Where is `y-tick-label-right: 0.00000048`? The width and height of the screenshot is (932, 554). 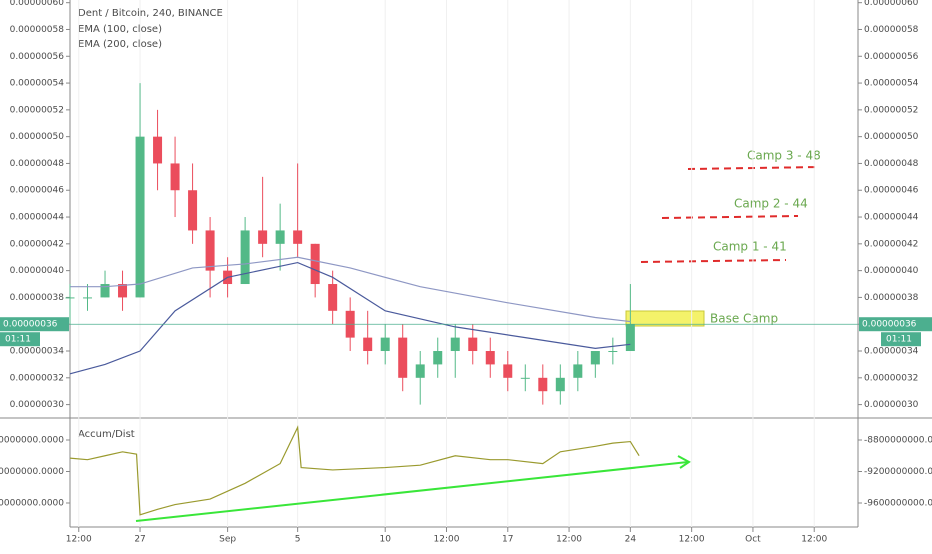
y-tick-label-right: 0.00000048 is located at coordinates (891, 164).